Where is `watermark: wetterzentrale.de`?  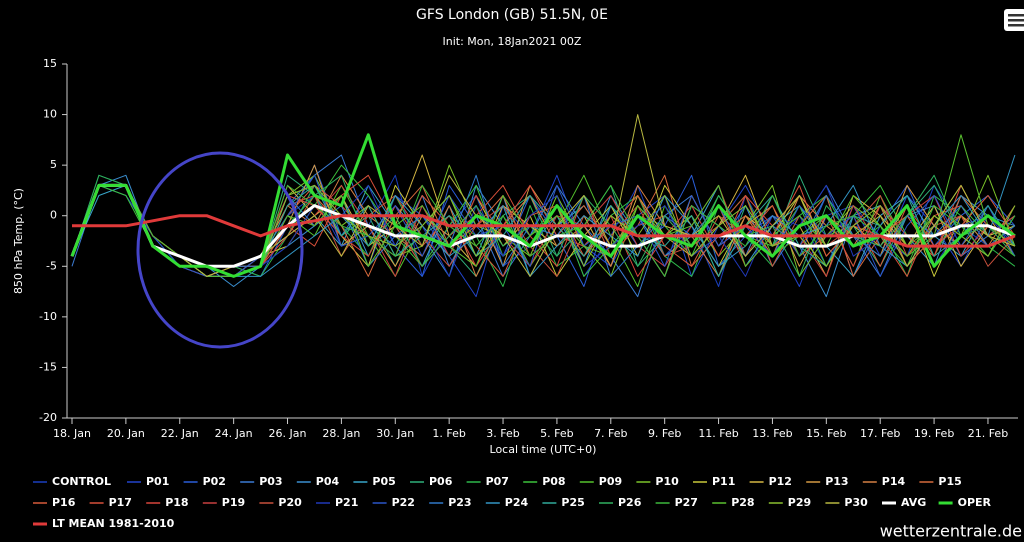
watermark: wetterzentrale.de is located at coordinates (951, 531).